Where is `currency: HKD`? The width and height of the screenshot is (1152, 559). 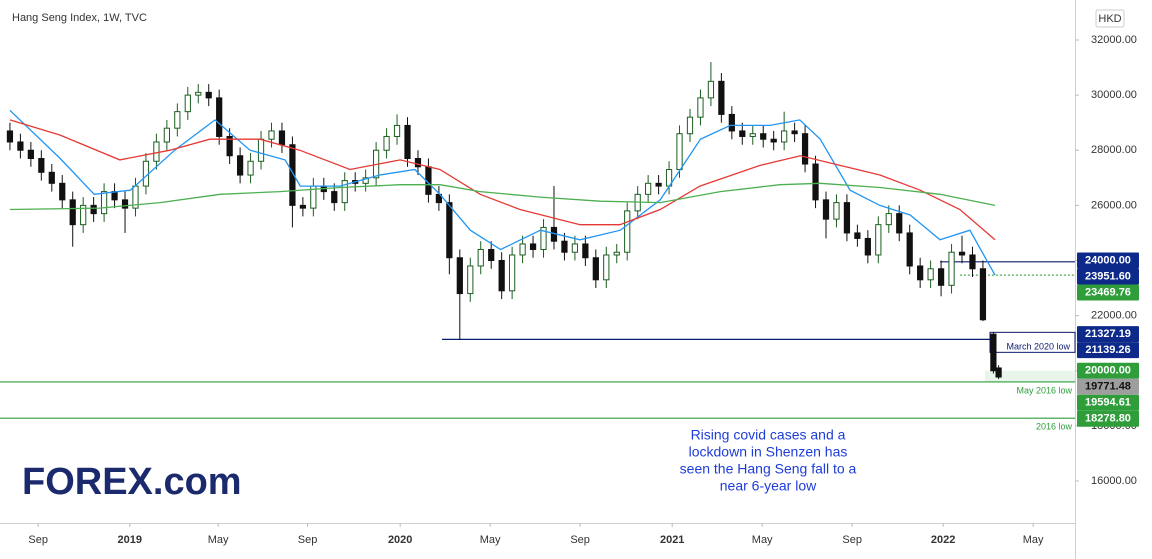 currency: HKD is located at coordinates (1109, 19).